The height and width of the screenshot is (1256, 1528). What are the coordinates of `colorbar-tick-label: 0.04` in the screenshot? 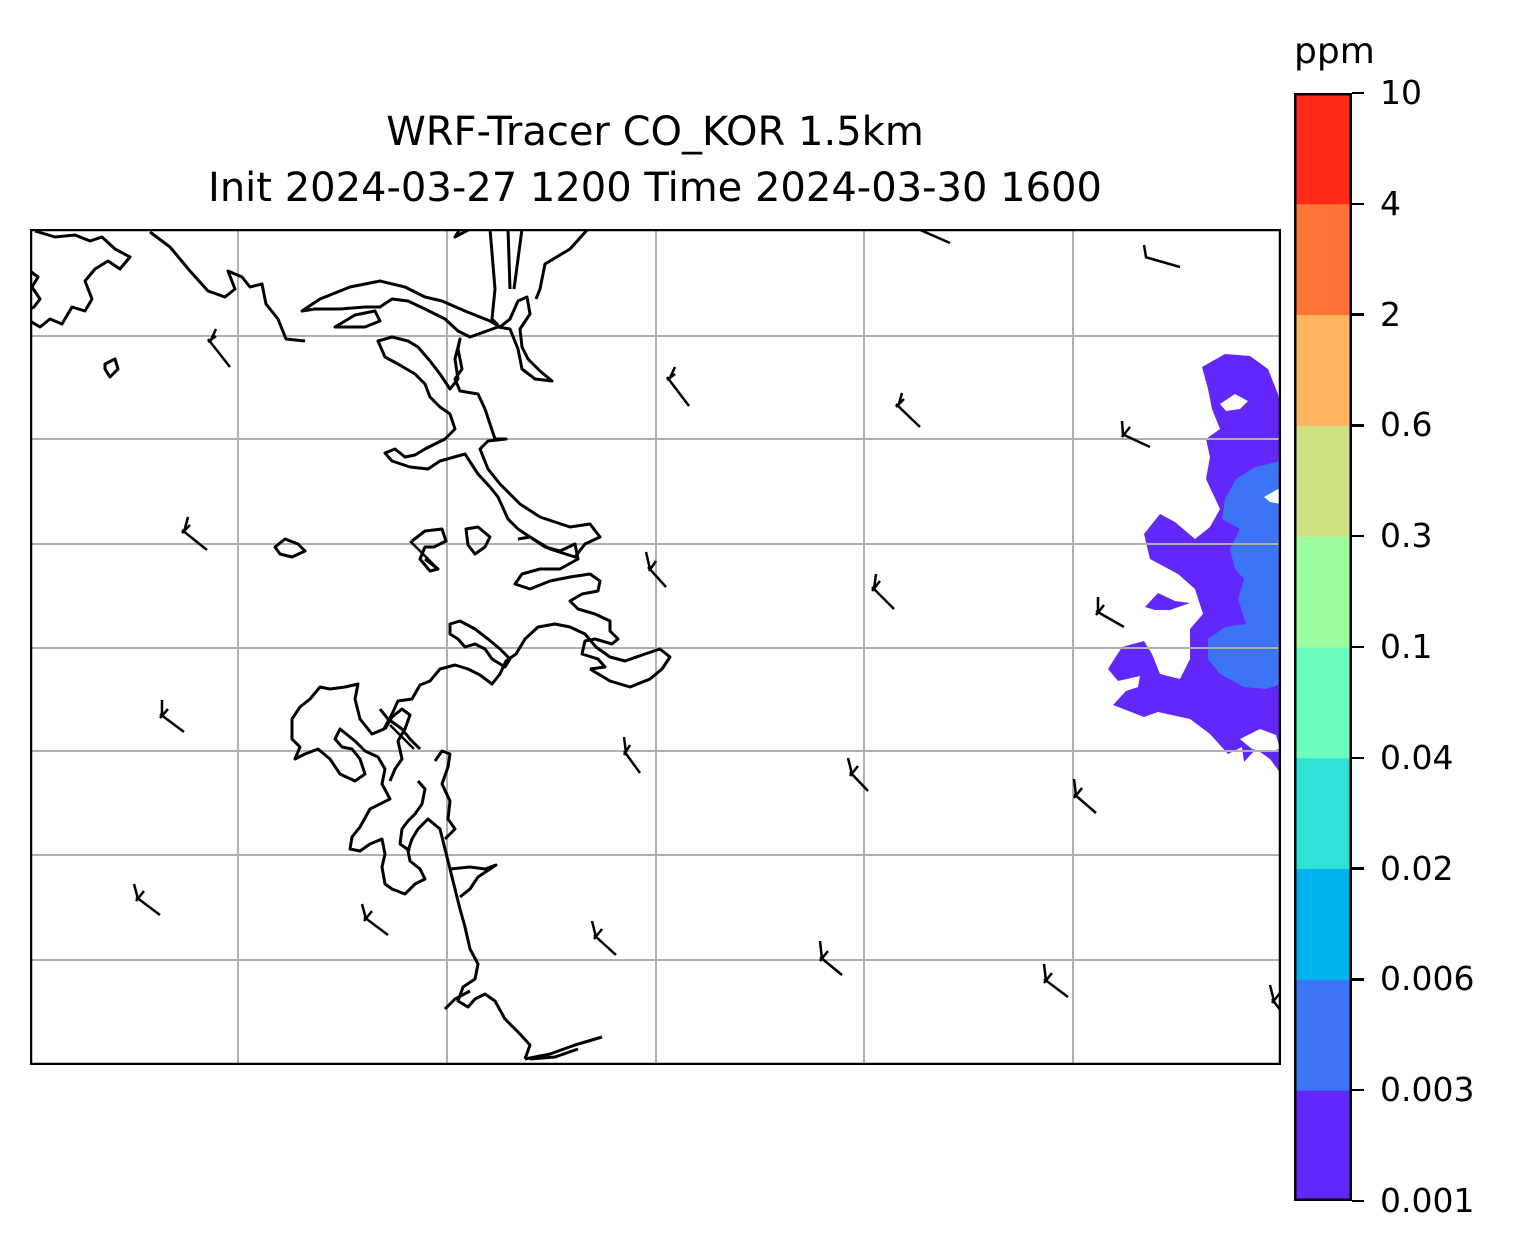 It's located at (1417, 757).